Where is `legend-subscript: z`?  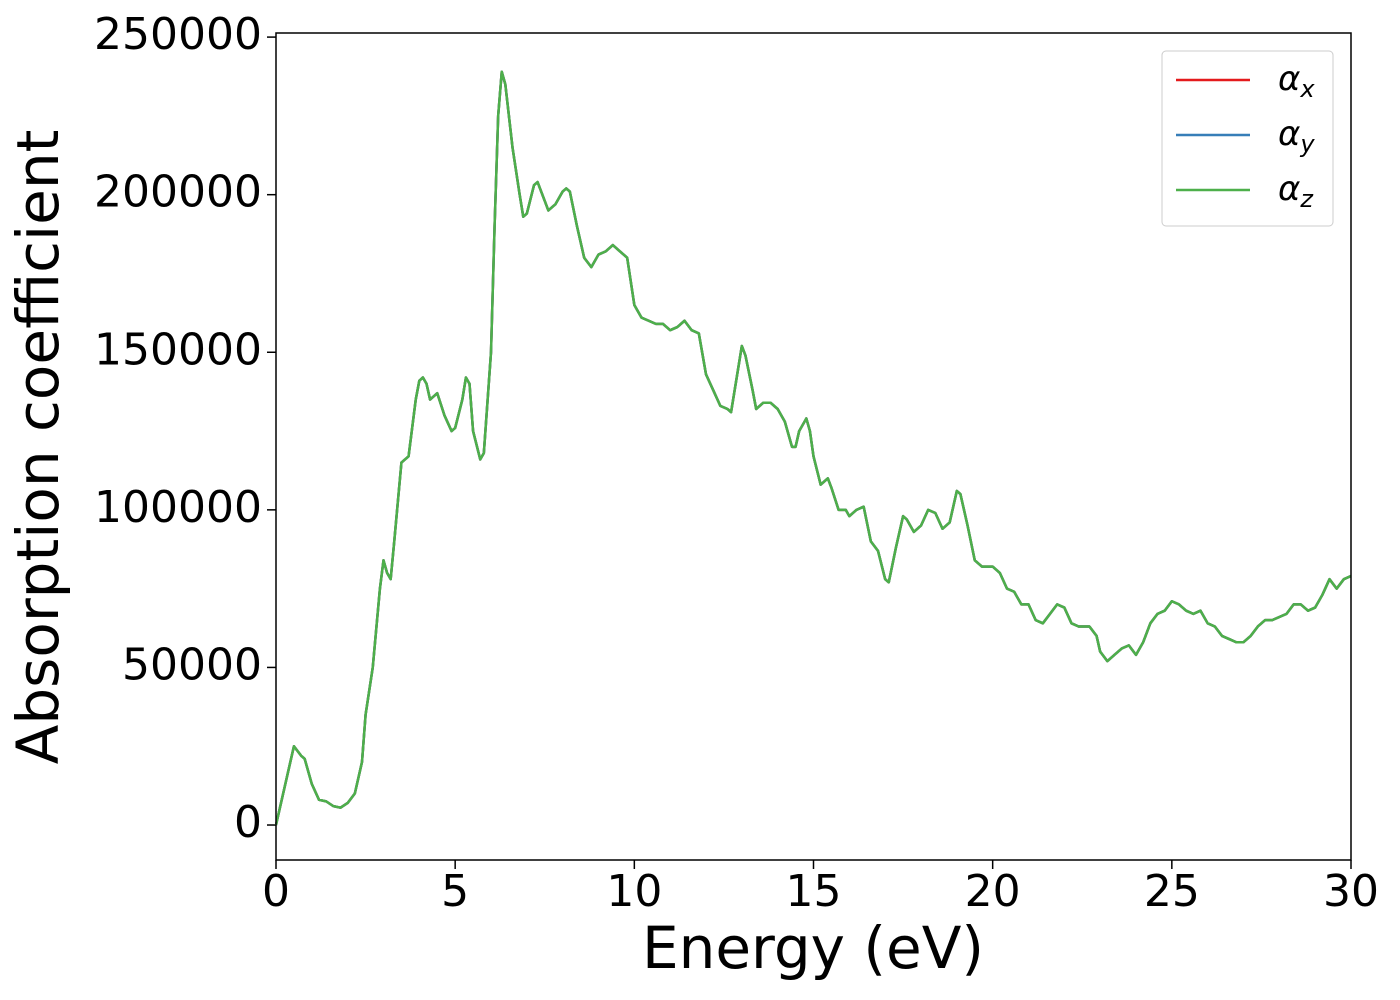 legend-subscript: z is located at coordinates (1306, 199).